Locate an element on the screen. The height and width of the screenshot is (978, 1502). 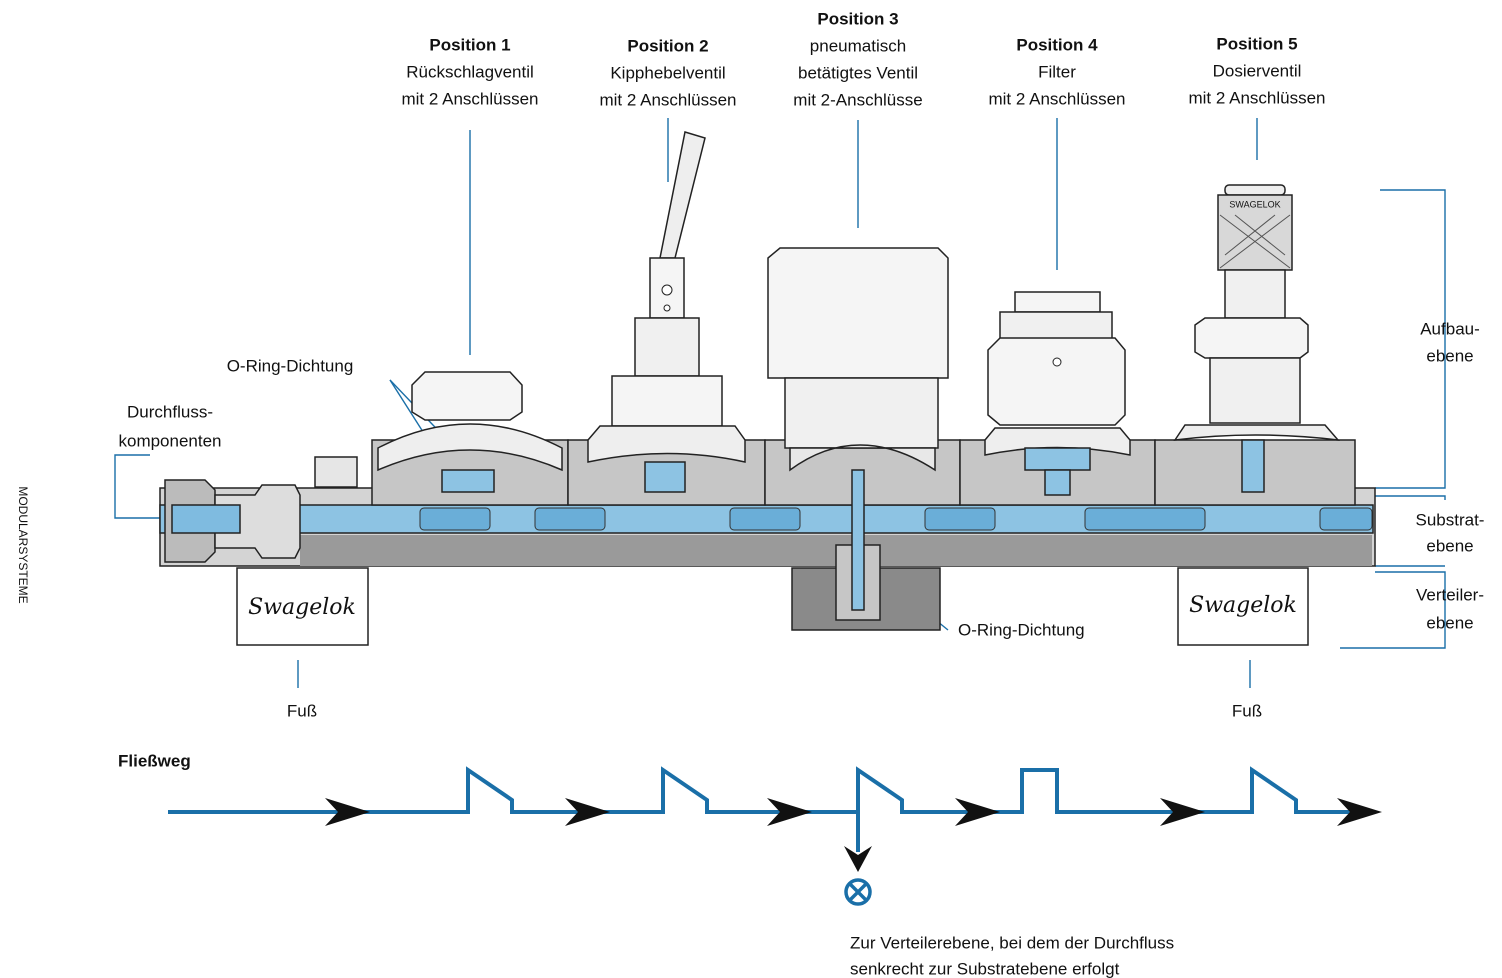
position-title: Position 3 is located at coordinates (857, 18).